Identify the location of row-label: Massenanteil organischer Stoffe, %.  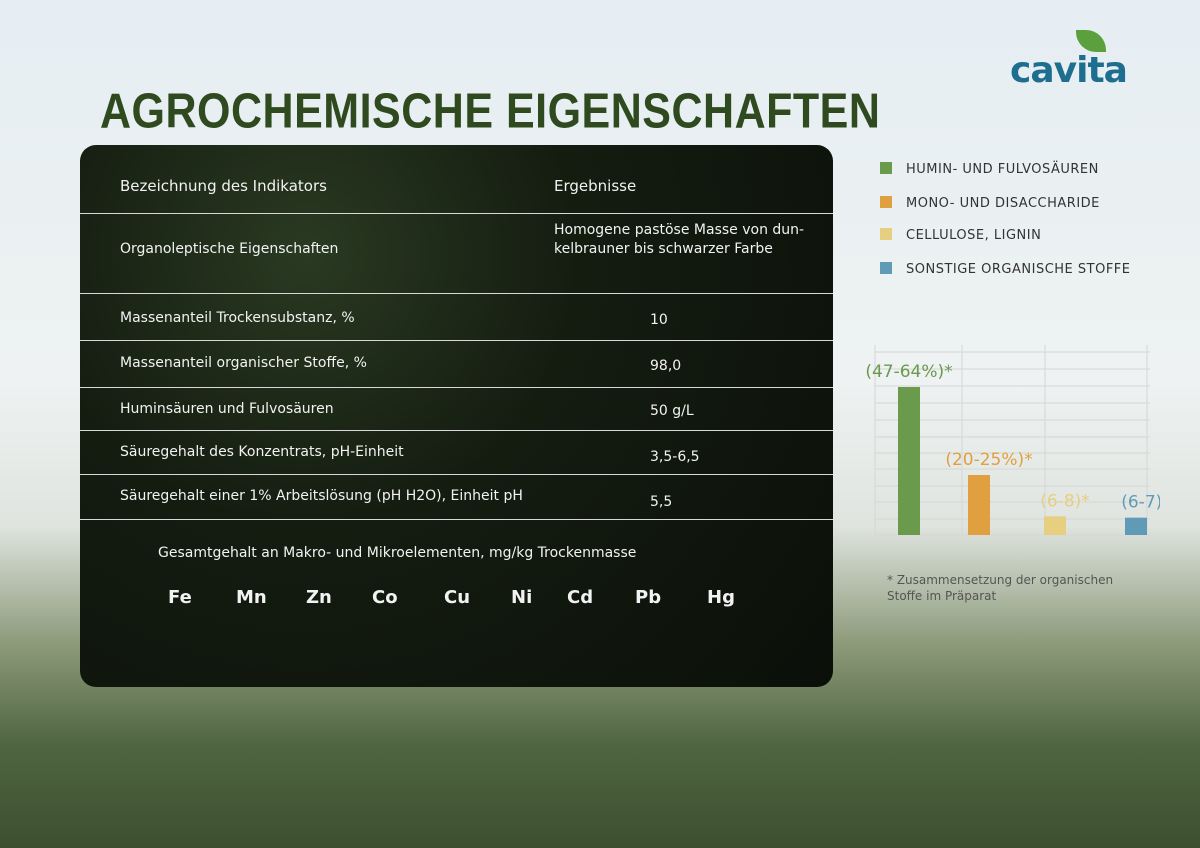
(243, 363).